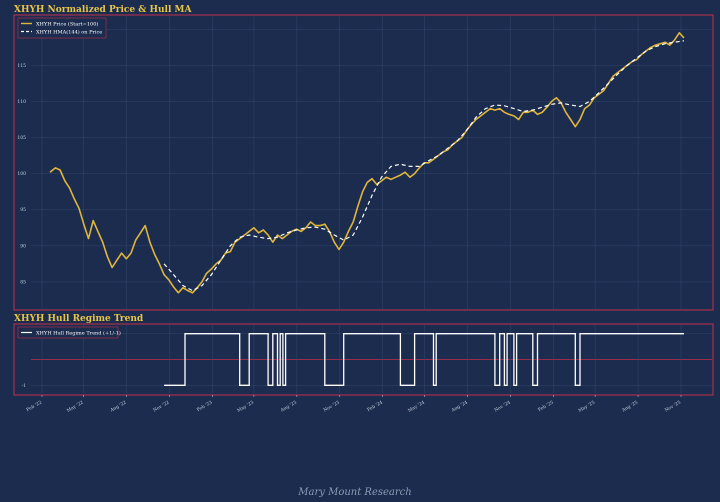  I want to click on regime-panel, so click(363, 359).